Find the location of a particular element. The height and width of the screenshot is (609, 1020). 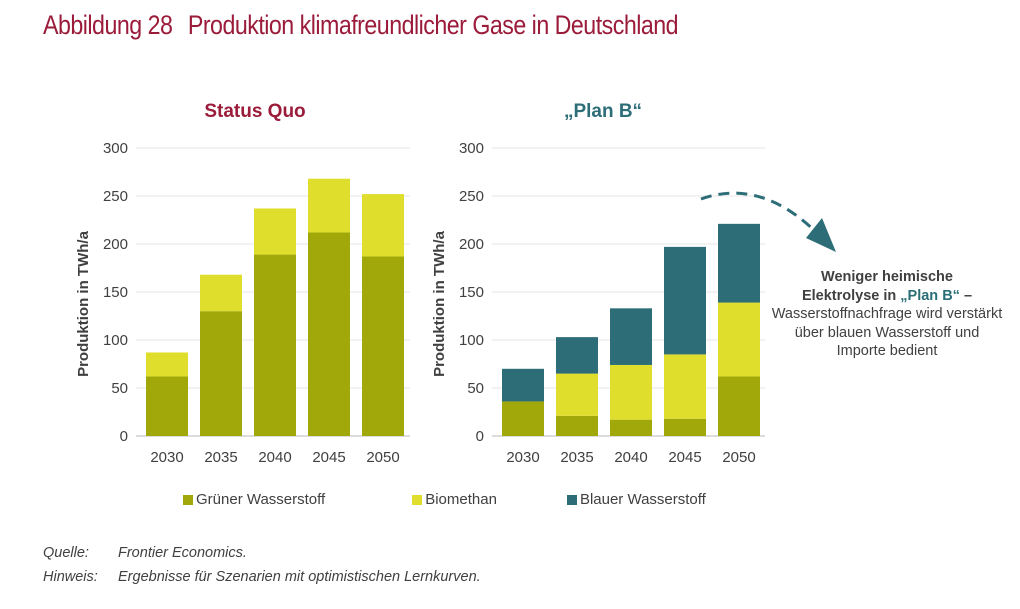

bar-blue-hydrogen-2045 is located at coordinates (685, 300).